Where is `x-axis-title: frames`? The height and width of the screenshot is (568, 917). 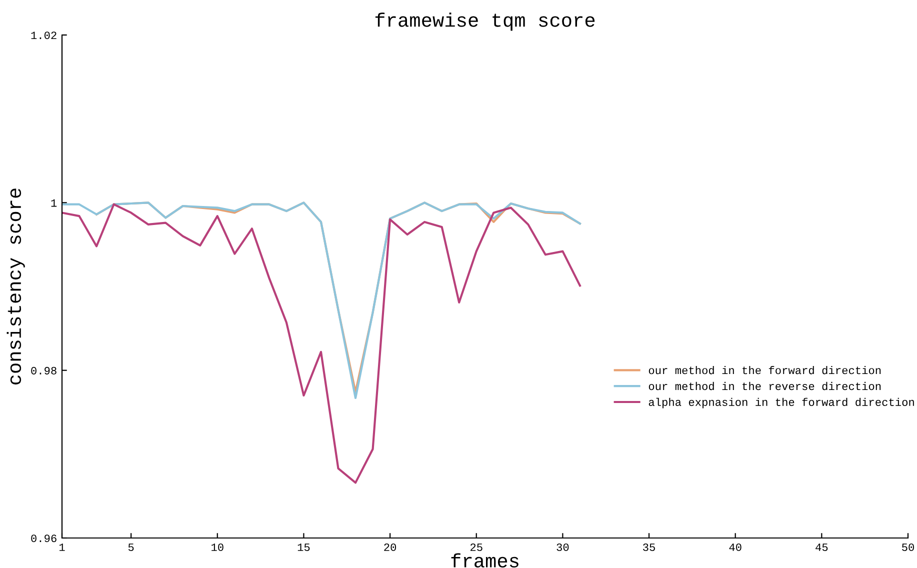 x-axis-title: frames is located at coordinates (484, 560).